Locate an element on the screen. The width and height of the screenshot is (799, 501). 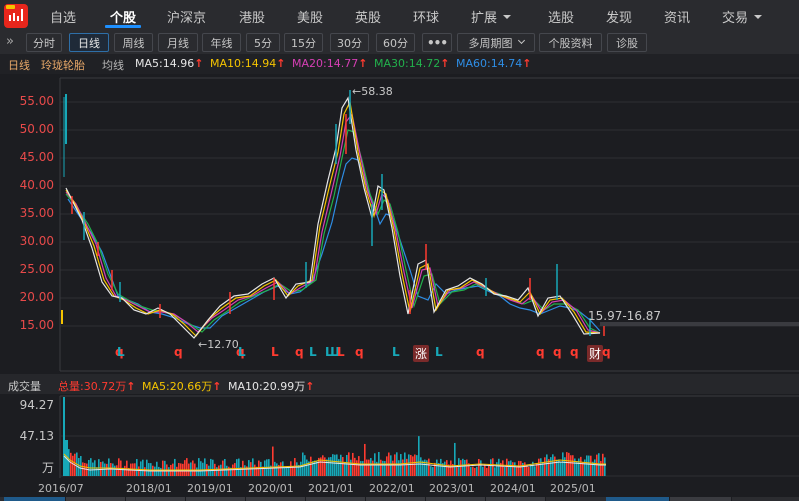
ma-value-0: MA5:14.96↑ is located at coordinates (169, 63).